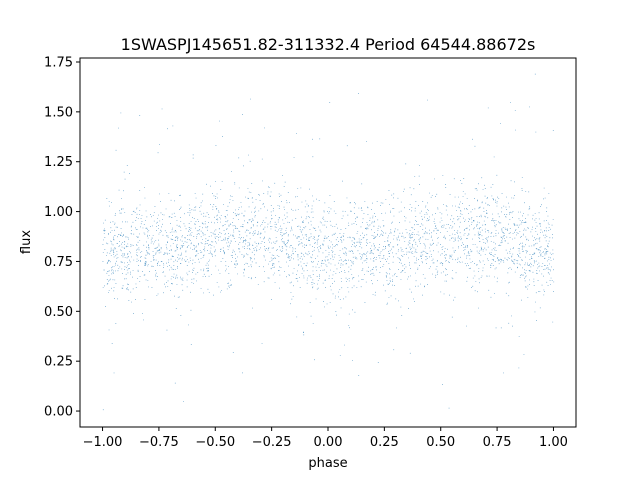  Describe the element at coordinates (62, 237) in the screenshot. I see `y-axis: 0.00 0.25 0.50 0.75 1.00 1.25 1.50 1.75` at that location.